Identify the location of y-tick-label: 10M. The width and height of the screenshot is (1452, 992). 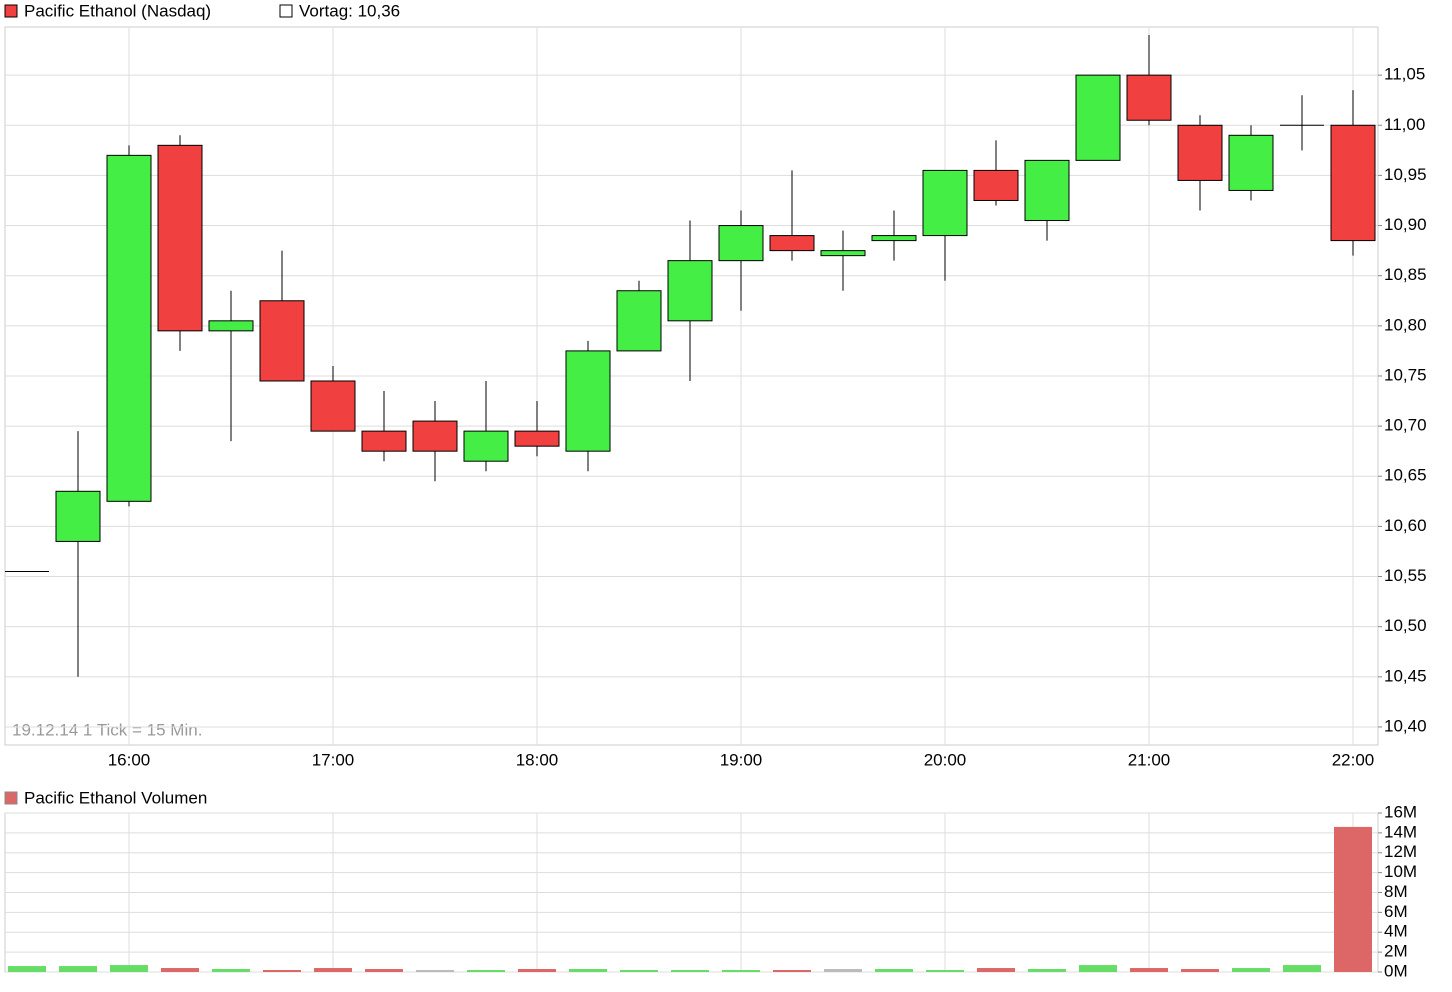
(1400, 871).